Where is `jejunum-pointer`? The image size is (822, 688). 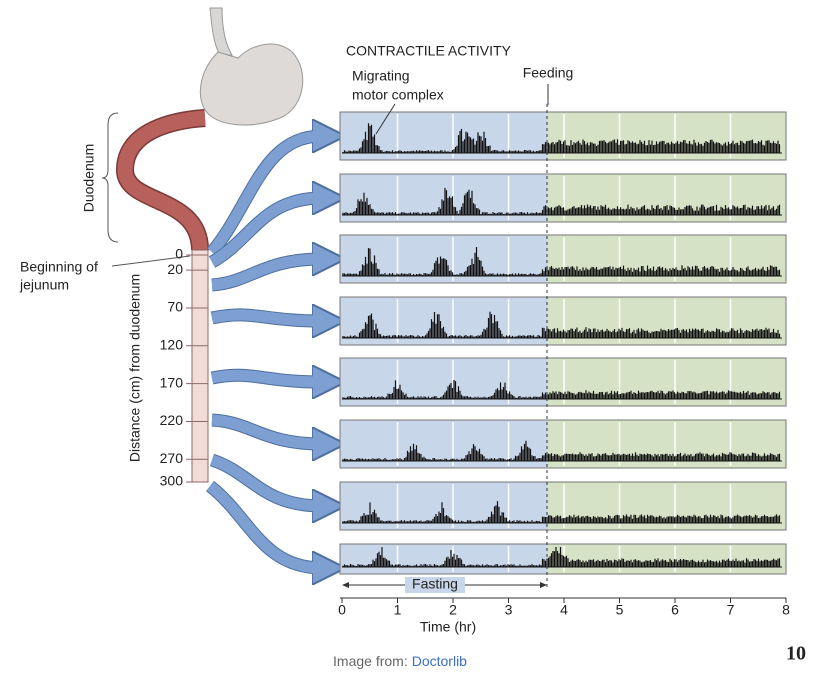
jejunum-pointer is located at coordinates (151, 261).